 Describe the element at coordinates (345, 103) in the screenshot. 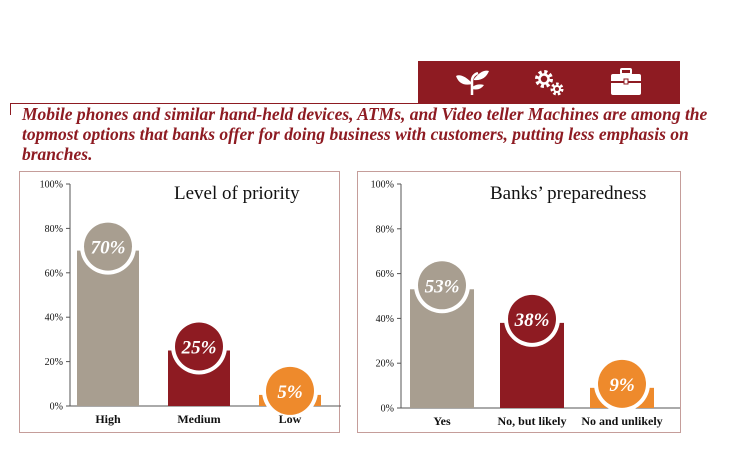

I see `header-rule` at that location.